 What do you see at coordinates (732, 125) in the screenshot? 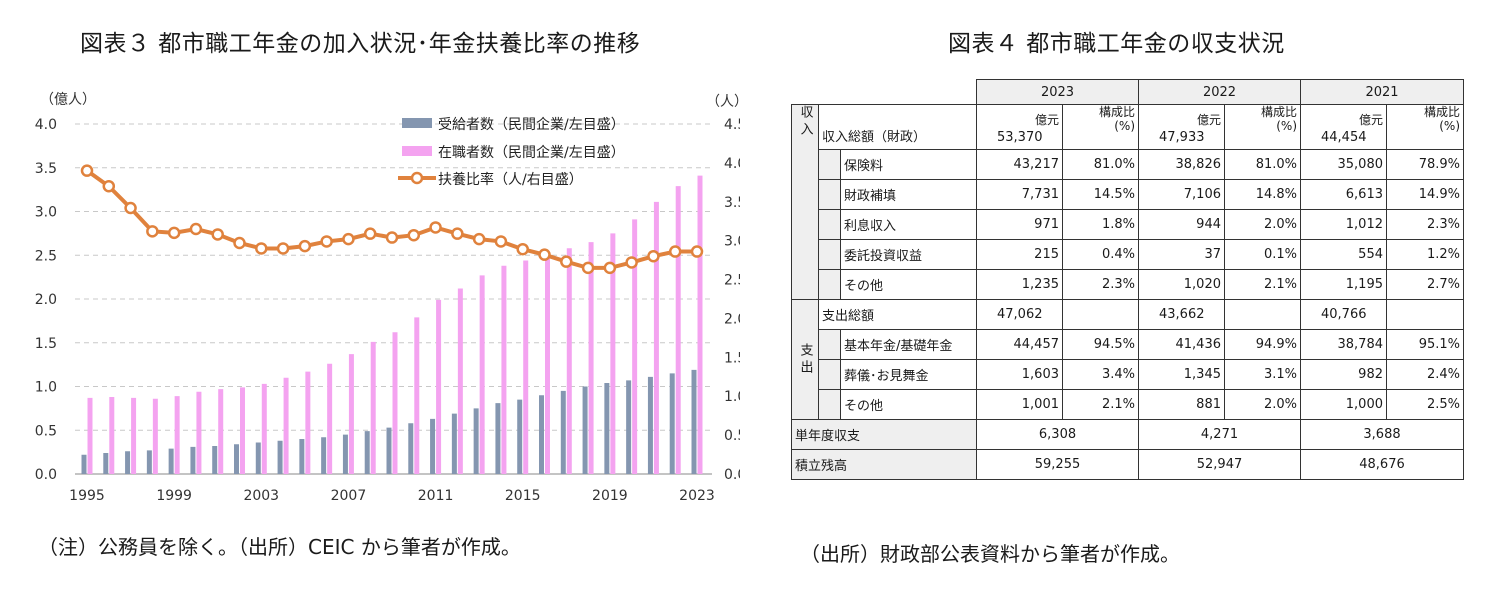
I see `y-right-tick-label: 4.5` at bounding box center [732, 125].